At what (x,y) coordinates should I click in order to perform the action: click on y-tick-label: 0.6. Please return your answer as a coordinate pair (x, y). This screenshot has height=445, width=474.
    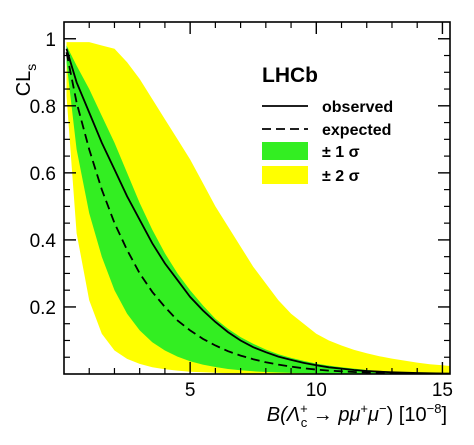
    Looking at the image, I should click on (43, 174).